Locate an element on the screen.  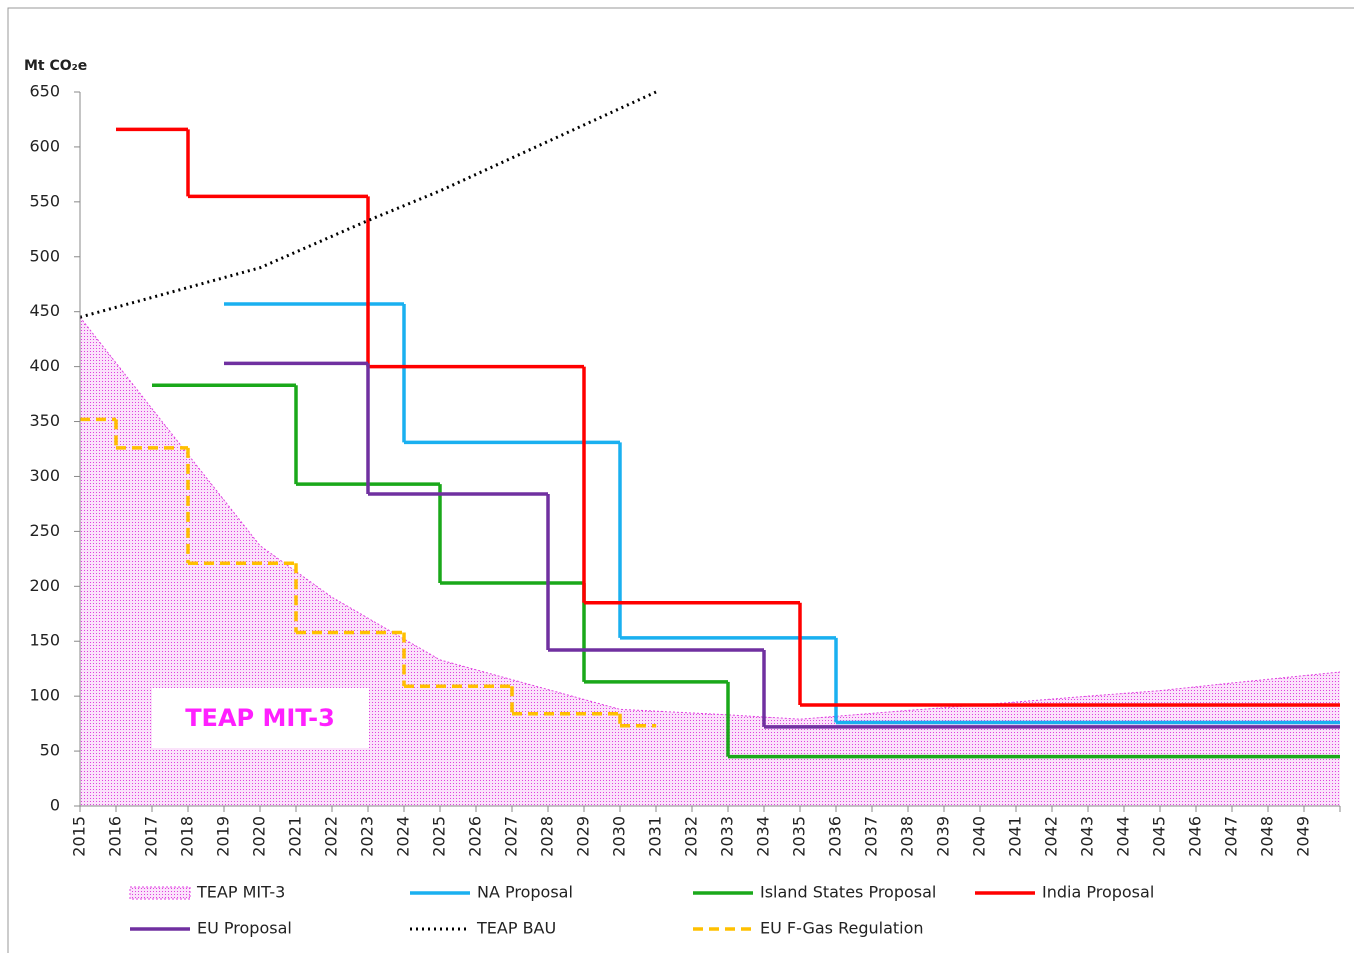
x-tick-label: 2032 is located at coordinates (691, 836).